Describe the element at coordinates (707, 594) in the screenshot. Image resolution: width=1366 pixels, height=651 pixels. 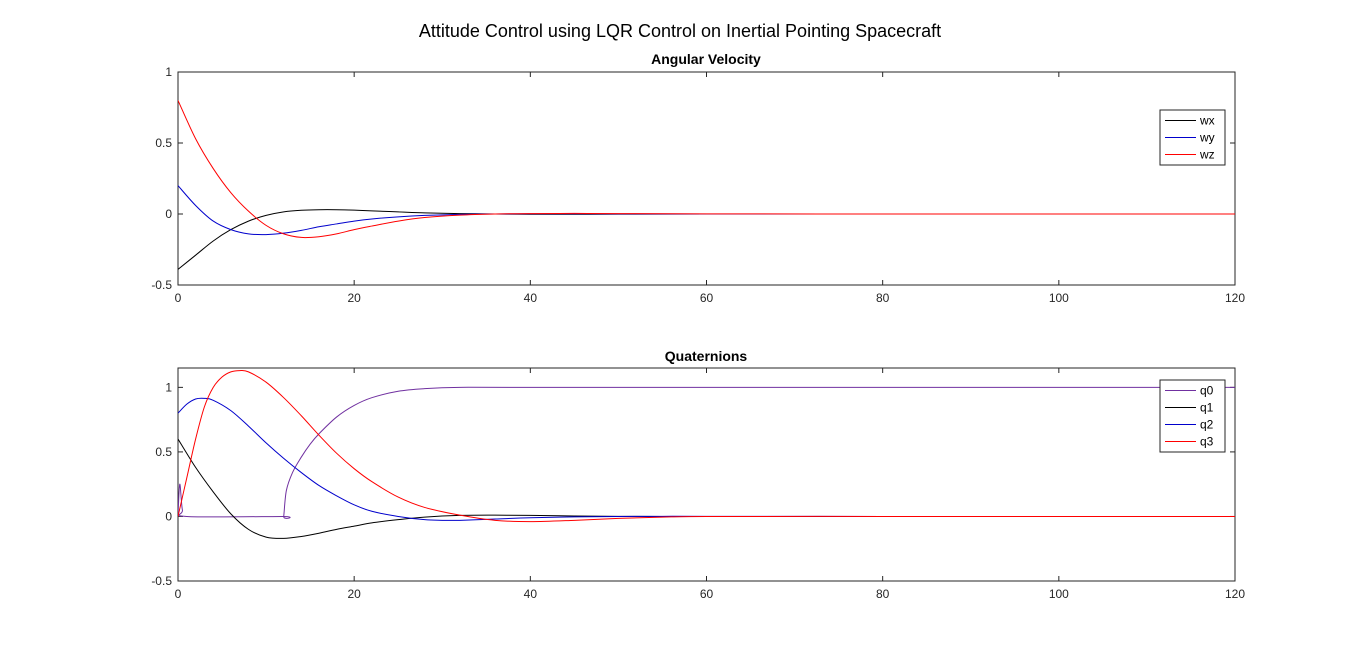
I see `quaternions-xtick-label: 60` at that location.